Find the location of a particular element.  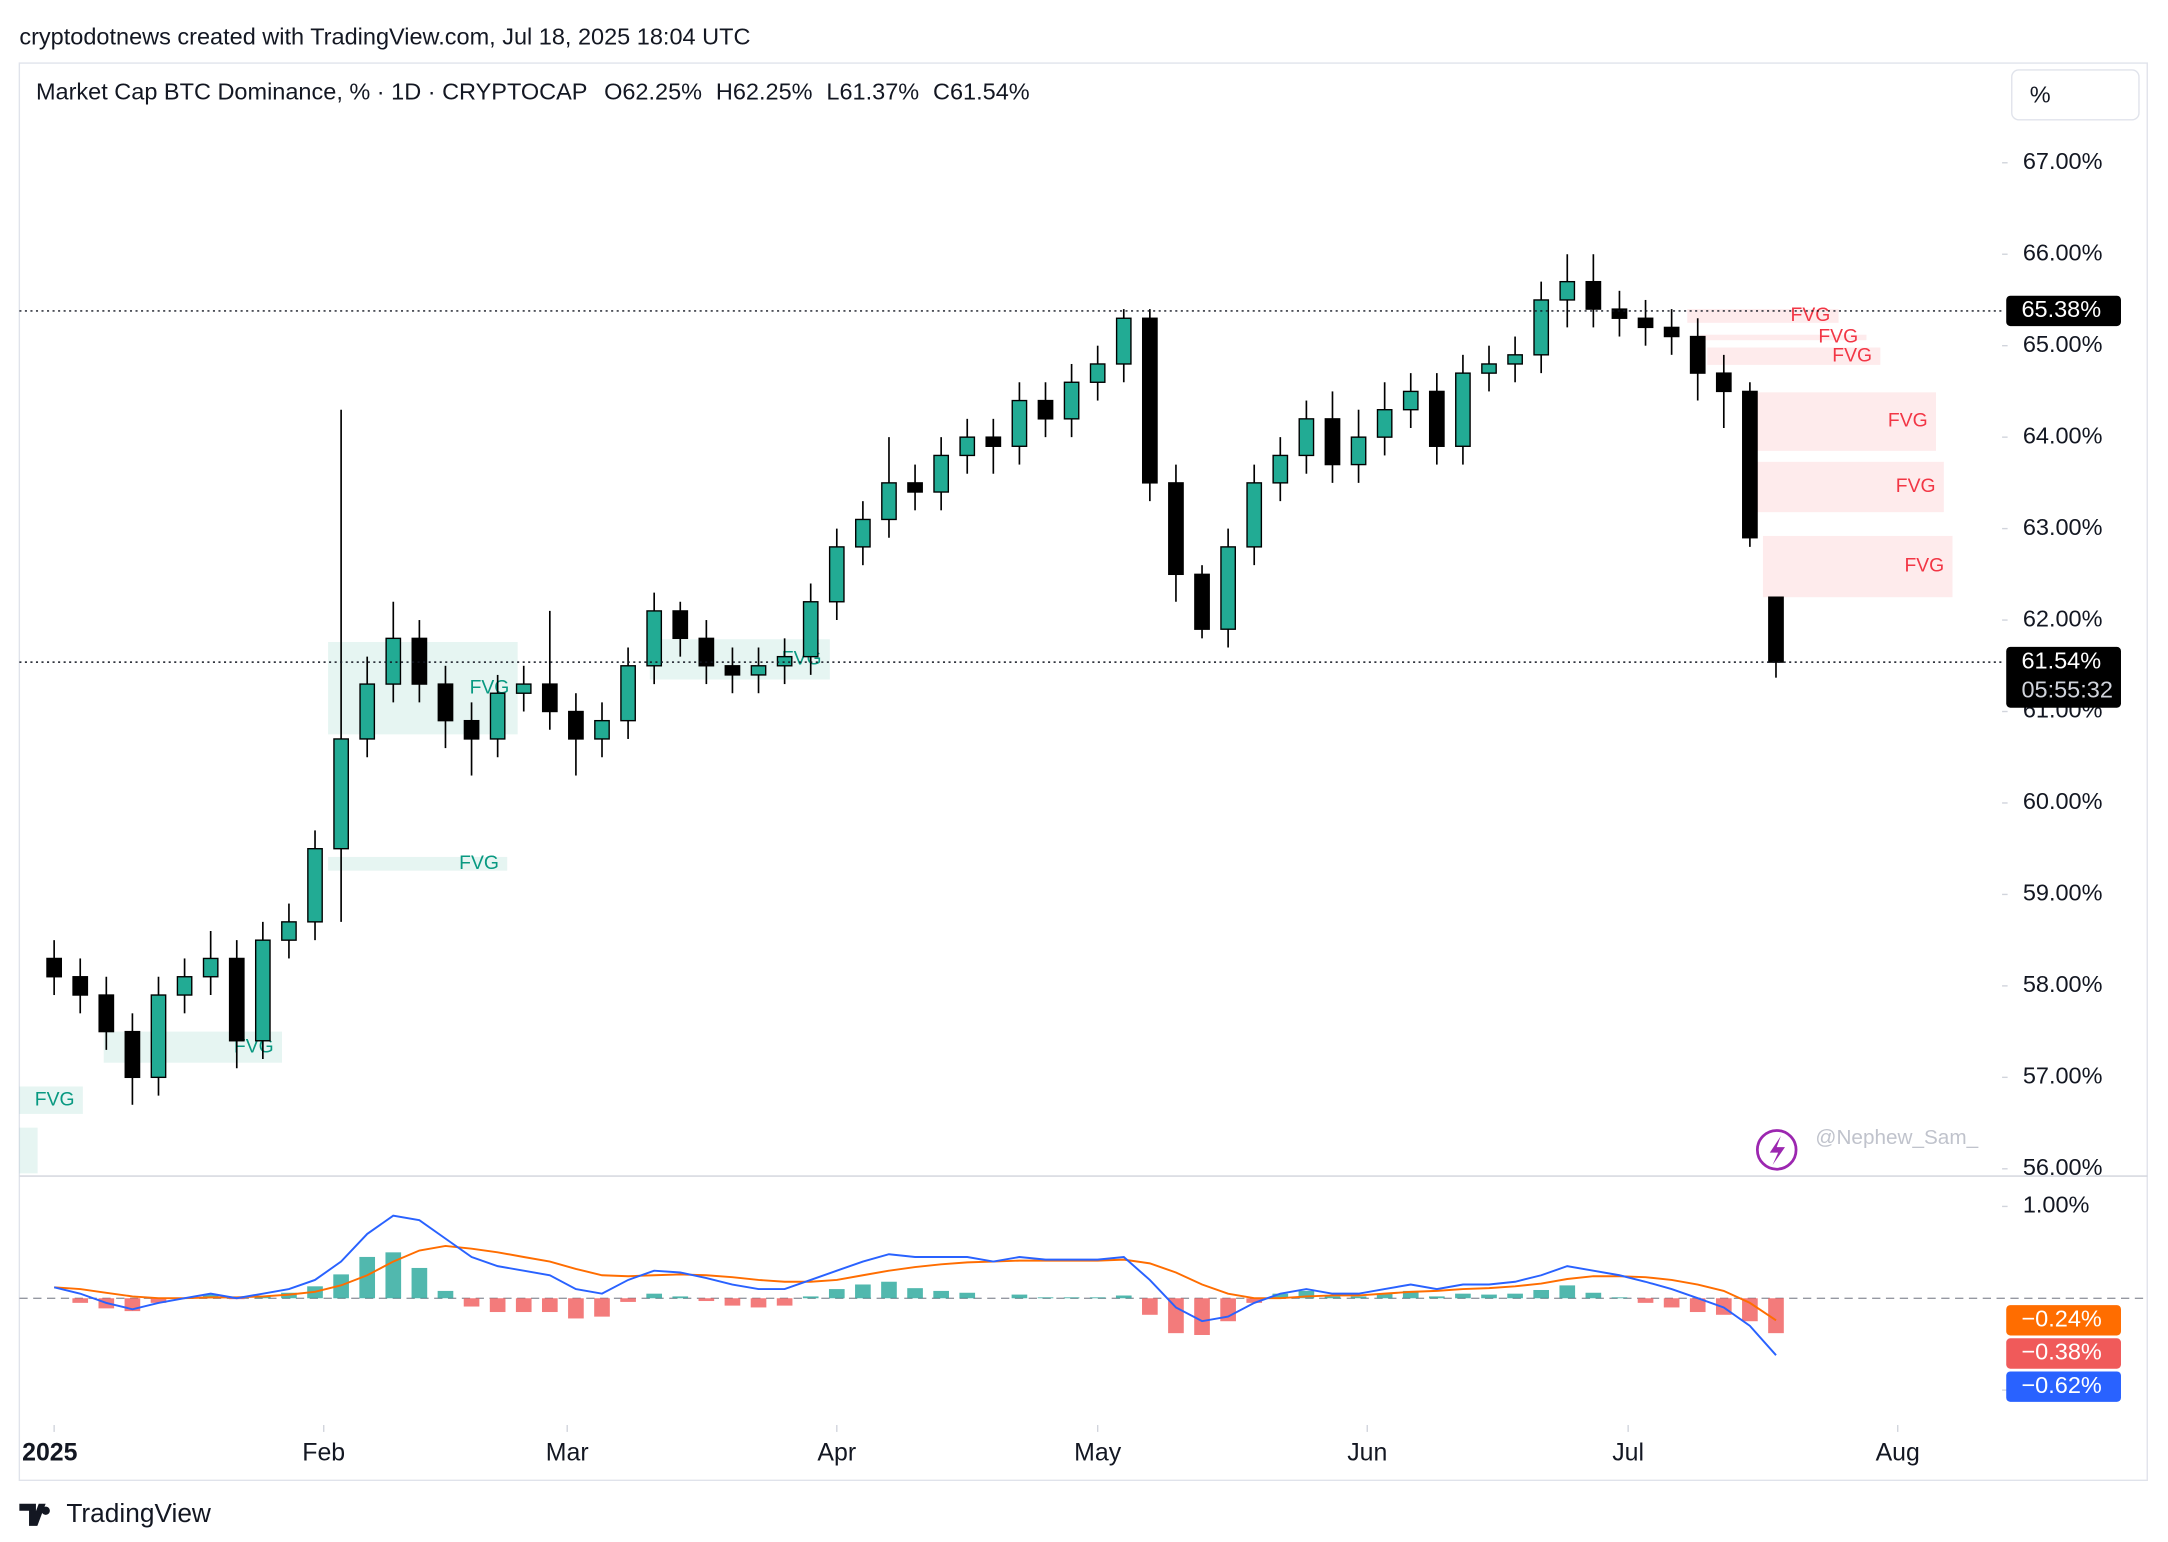

scale-button is located at coordinates (2075, 95).